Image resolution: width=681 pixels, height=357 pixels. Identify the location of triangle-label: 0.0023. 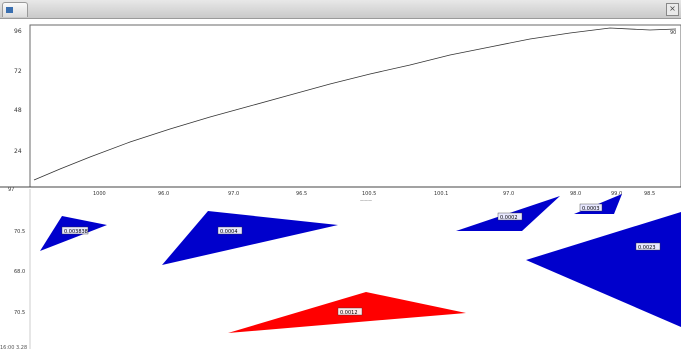
(647, 248).